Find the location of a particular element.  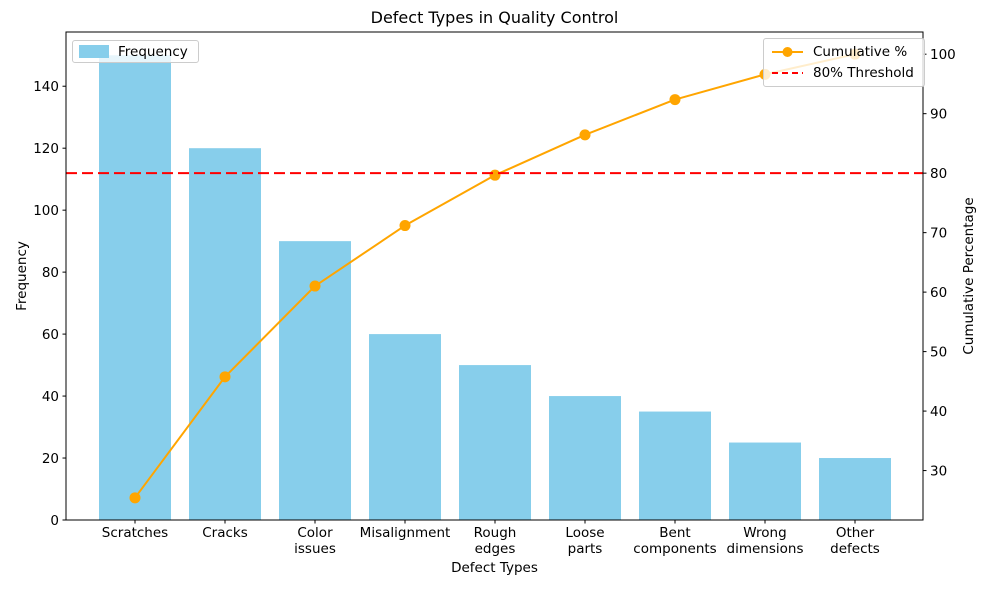

legend-row-threshold: 80% Threshold is located at coordinates (842, 73).